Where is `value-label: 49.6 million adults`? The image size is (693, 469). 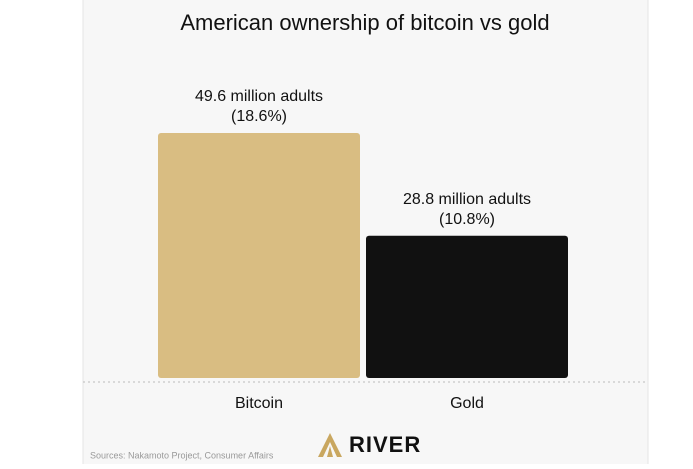 value-label: 49.6 million adults is located at coordinates (259, 96).